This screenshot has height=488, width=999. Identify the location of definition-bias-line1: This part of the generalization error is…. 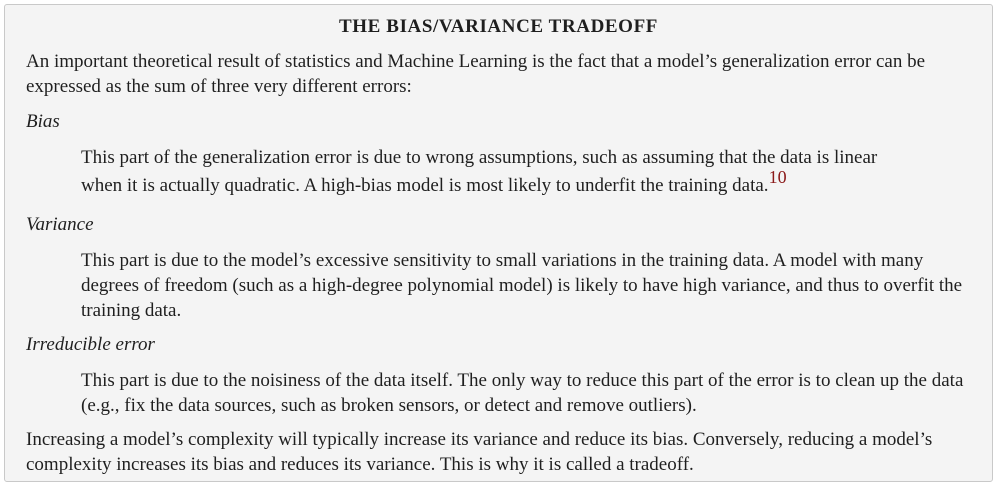
(479, 157).